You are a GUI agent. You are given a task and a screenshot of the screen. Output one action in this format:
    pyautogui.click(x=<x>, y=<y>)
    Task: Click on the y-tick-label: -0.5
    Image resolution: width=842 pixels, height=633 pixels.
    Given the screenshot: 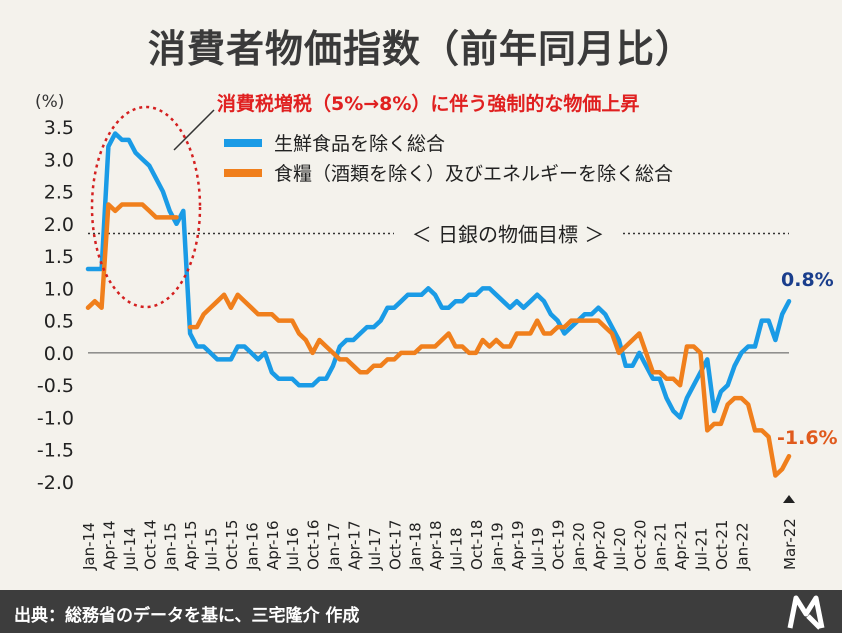 What is the action you would take?
    pyautogui.click(x=55, y=386)
    